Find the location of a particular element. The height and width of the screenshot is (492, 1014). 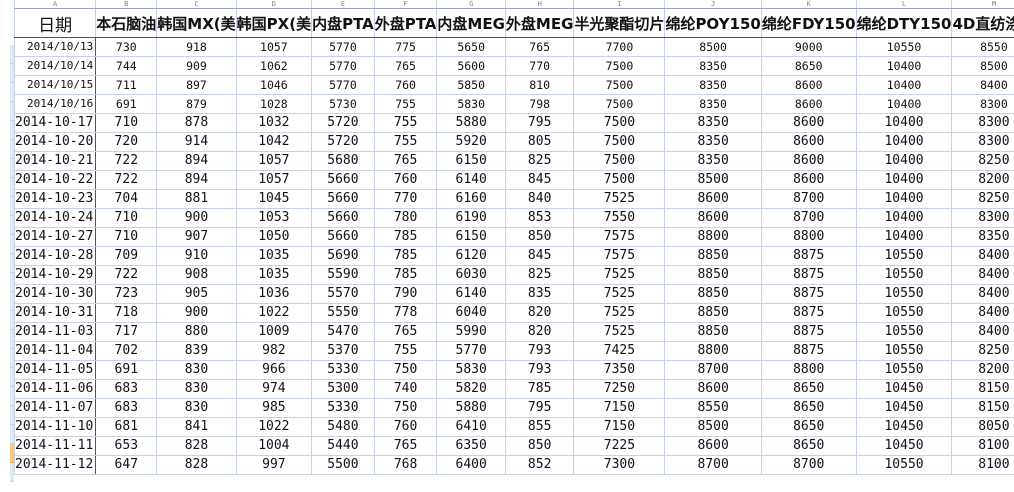

value-cell: 7550 is located at coordinates (619, 218).